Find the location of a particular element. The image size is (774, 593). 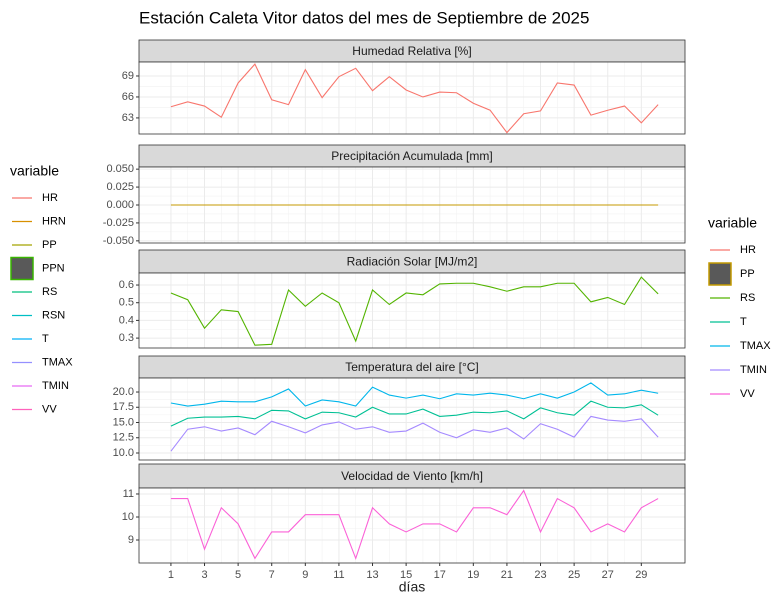

y-tick-label: 15.0 is located at coordinates (123, 422).